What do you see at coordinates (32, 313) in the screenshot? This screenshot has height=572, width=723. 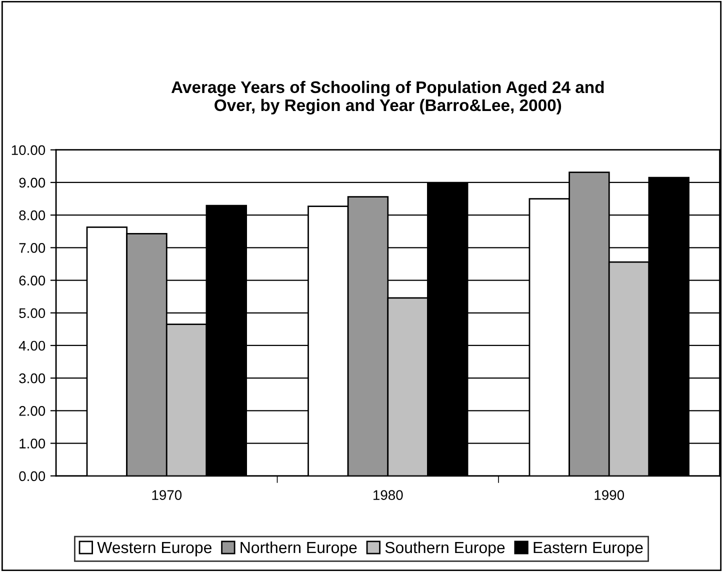 I see `y-tick-label: 5.00` at bounding box center [32, 313].